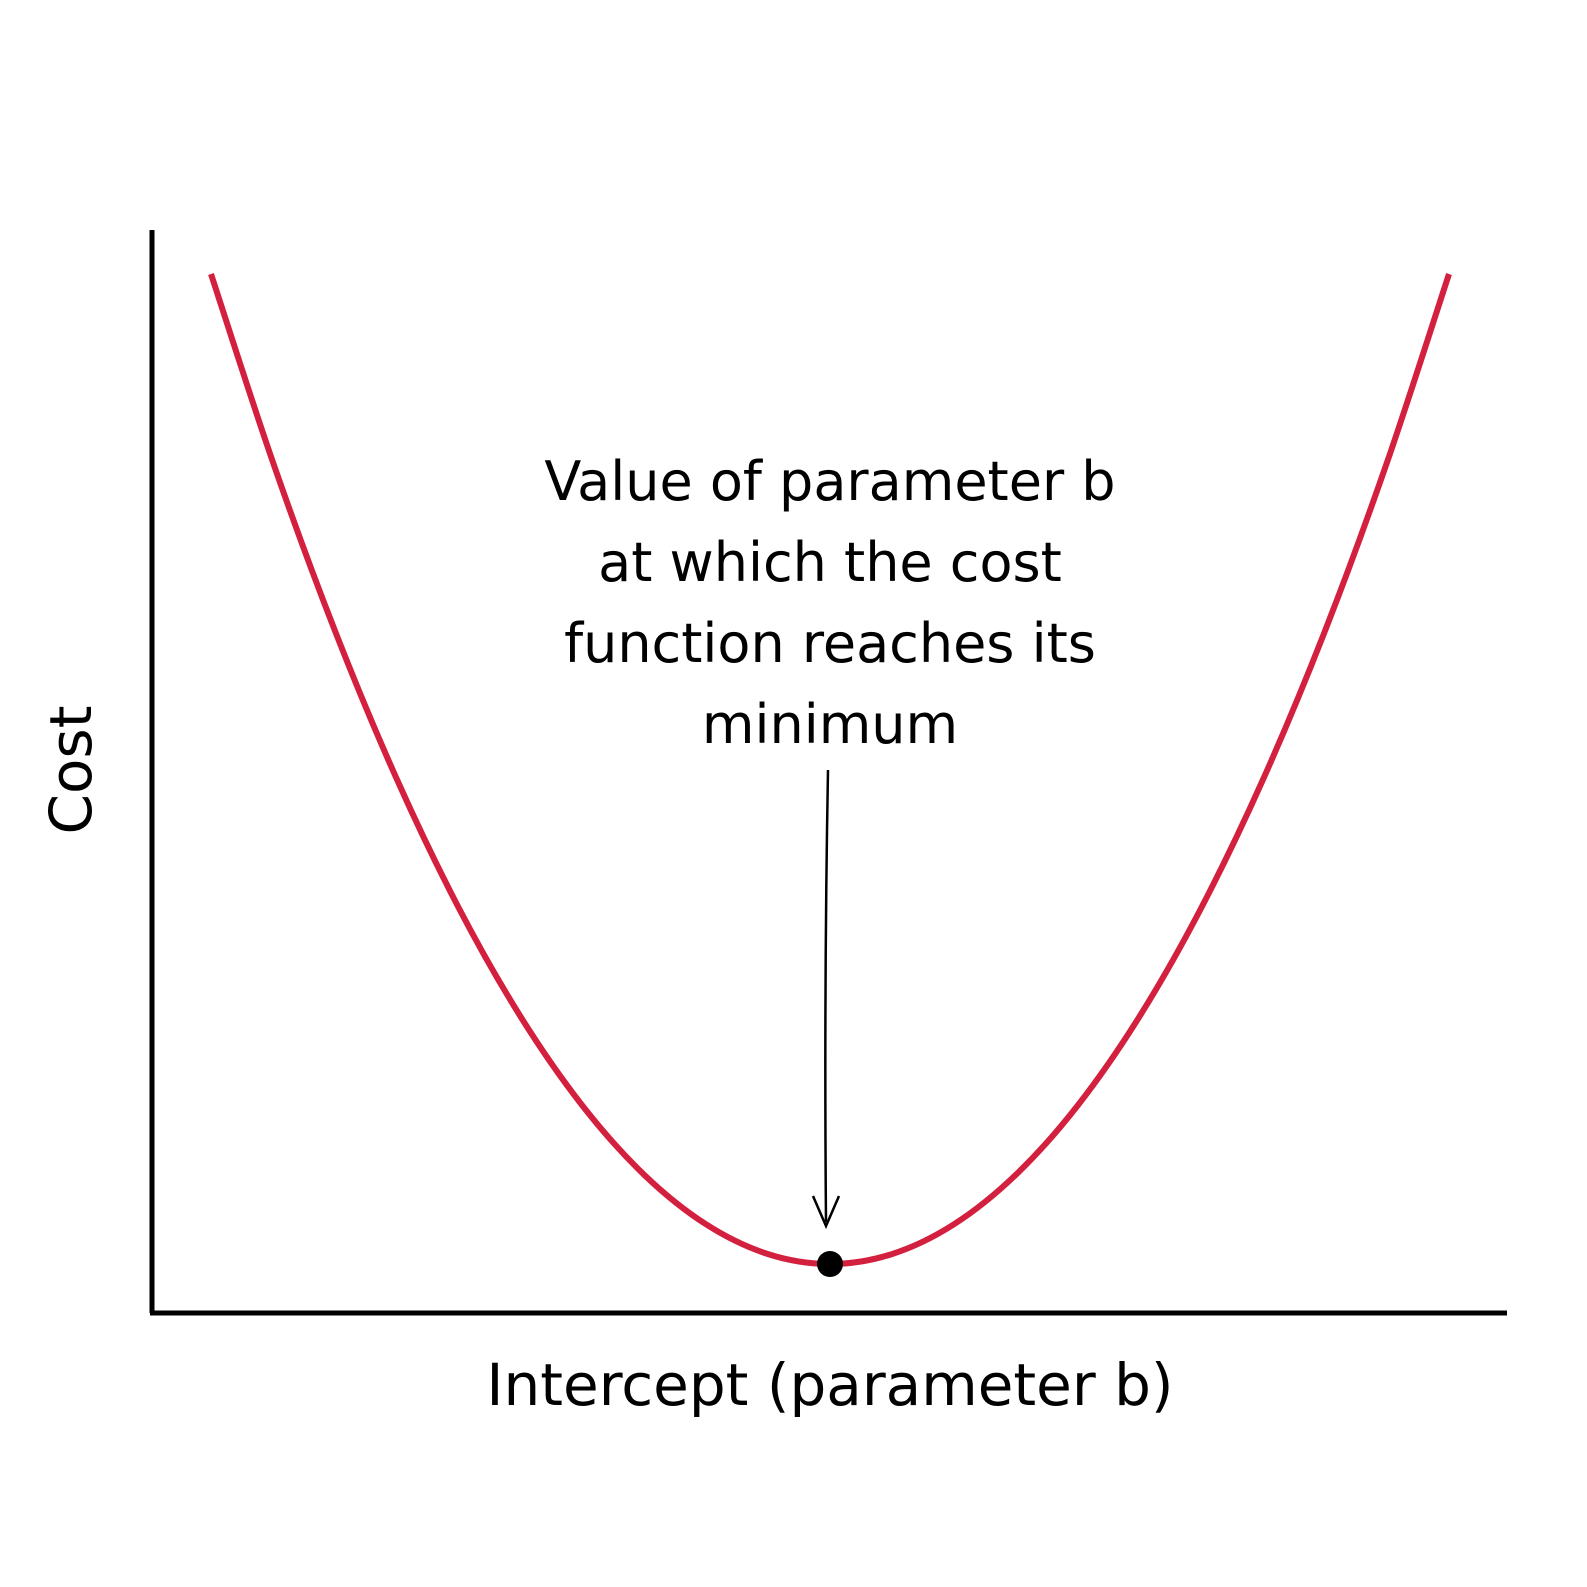 This screenshot has width=1587, height=1587. Describe the element at coordinates (830, 724) in the screenshot. I see `annotation-line-4: minimum` at that location.